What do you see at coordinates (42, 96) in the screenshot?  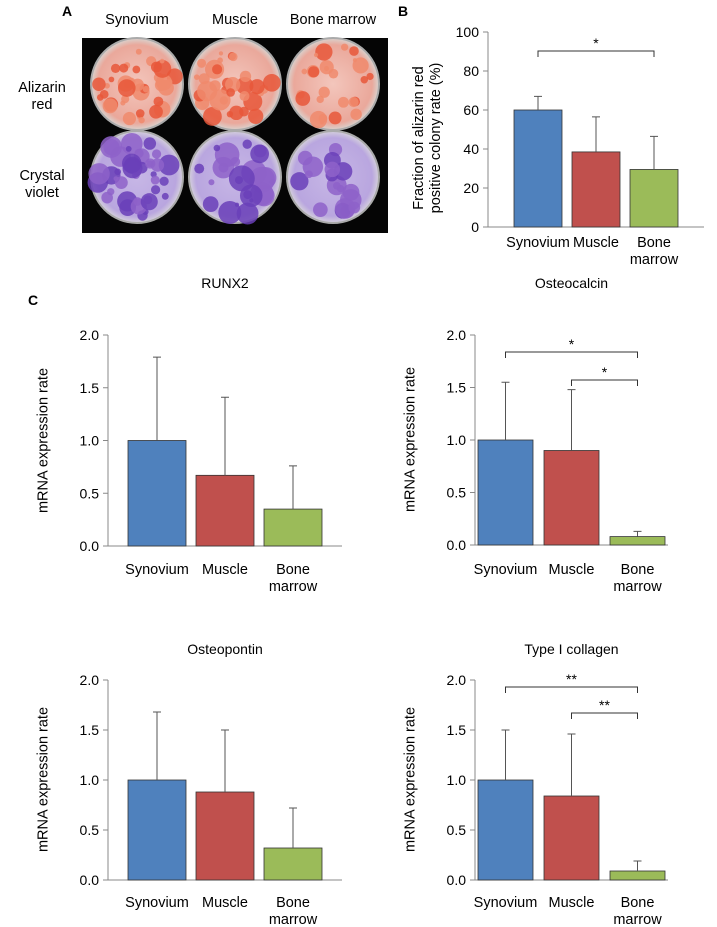 I see `photo-row-label: Alizarin red` at bounding box center [42, 96].